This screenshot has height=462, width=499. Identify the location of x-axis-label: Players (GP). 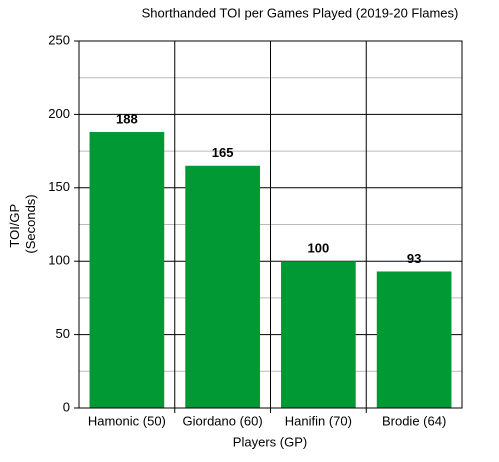
(270, 441).